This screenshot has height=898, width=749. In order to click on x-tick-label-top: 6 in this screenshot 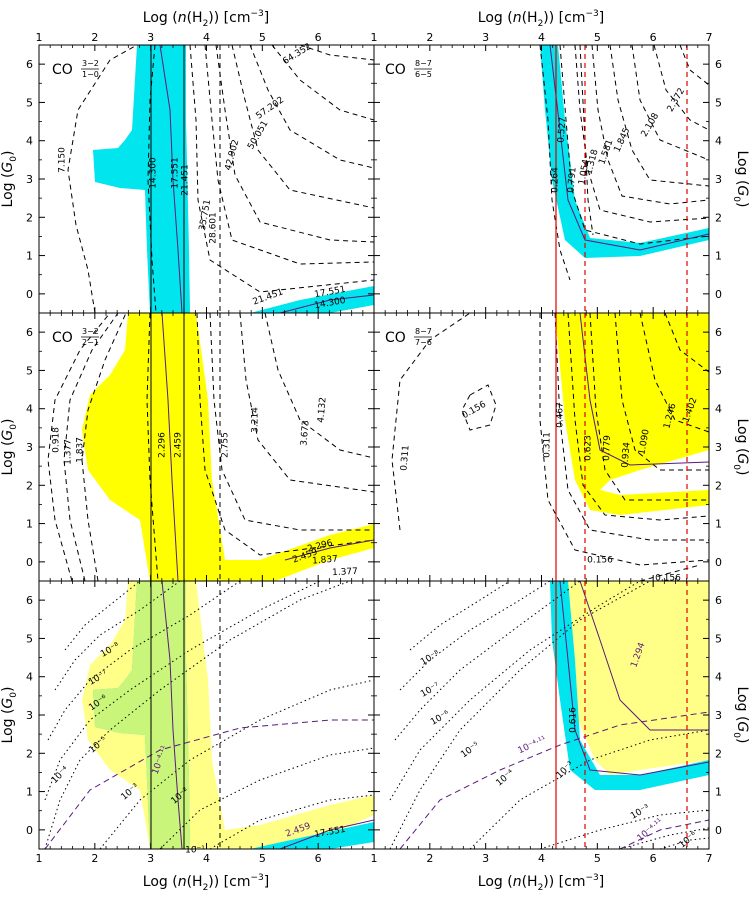, I will do `click(318, 37)`.